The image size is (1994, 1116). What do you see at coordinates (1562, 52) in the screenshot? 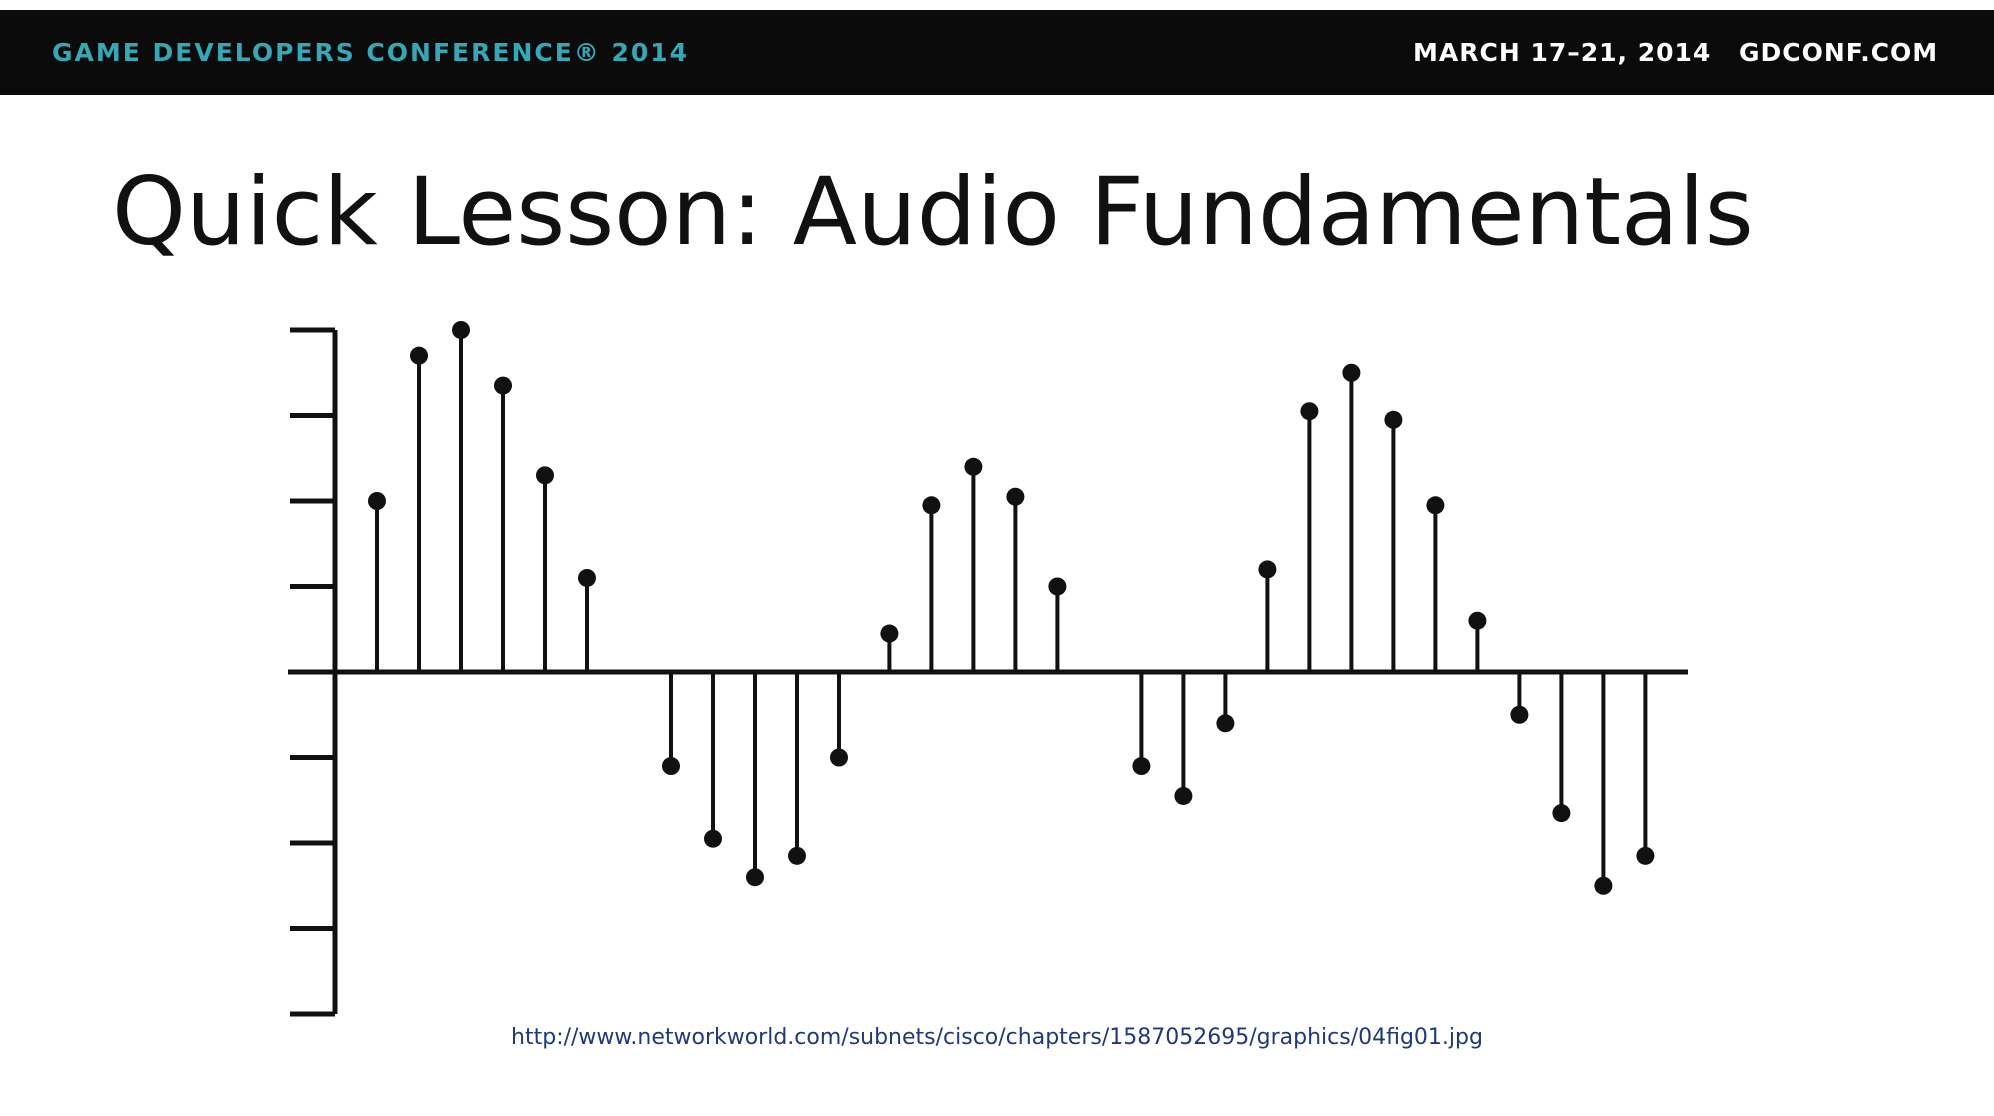
I see `conference-dates: MARCH 17–21, 2014` at bounding box center [1562, 52].